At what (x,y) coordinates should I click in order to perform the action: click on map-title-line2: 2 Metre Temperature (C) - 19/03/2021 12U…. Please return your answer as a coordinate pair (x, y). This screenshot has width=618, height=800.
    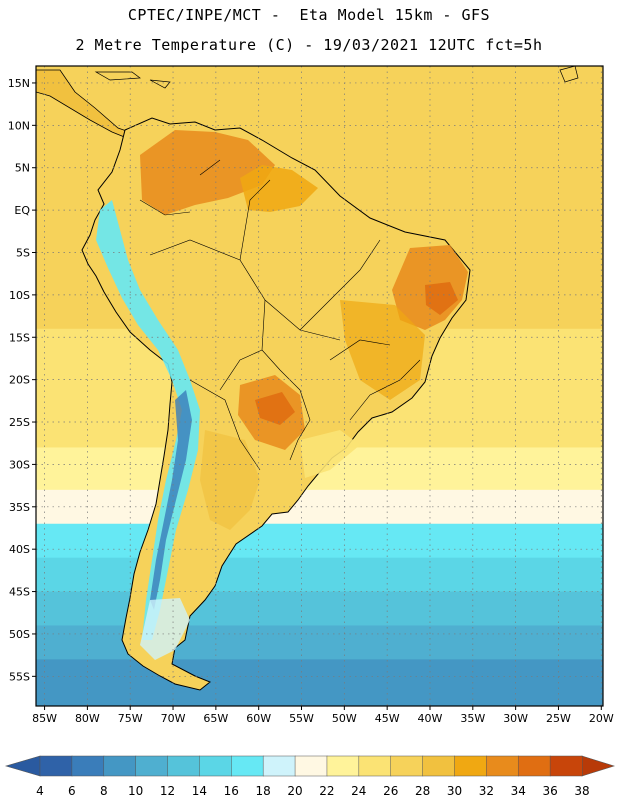
    Looking at the image, I should click on (309, 45).